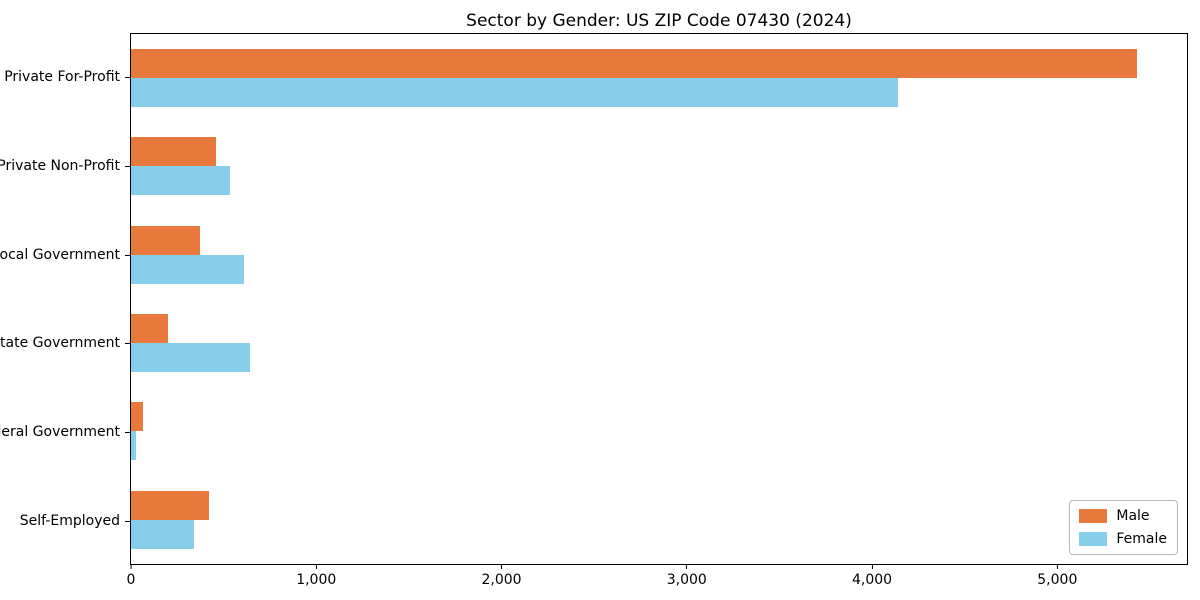  Describe the element at coordinates (686, 580) in the screenshot. I see `x-tick-label: 3,000` at that location.